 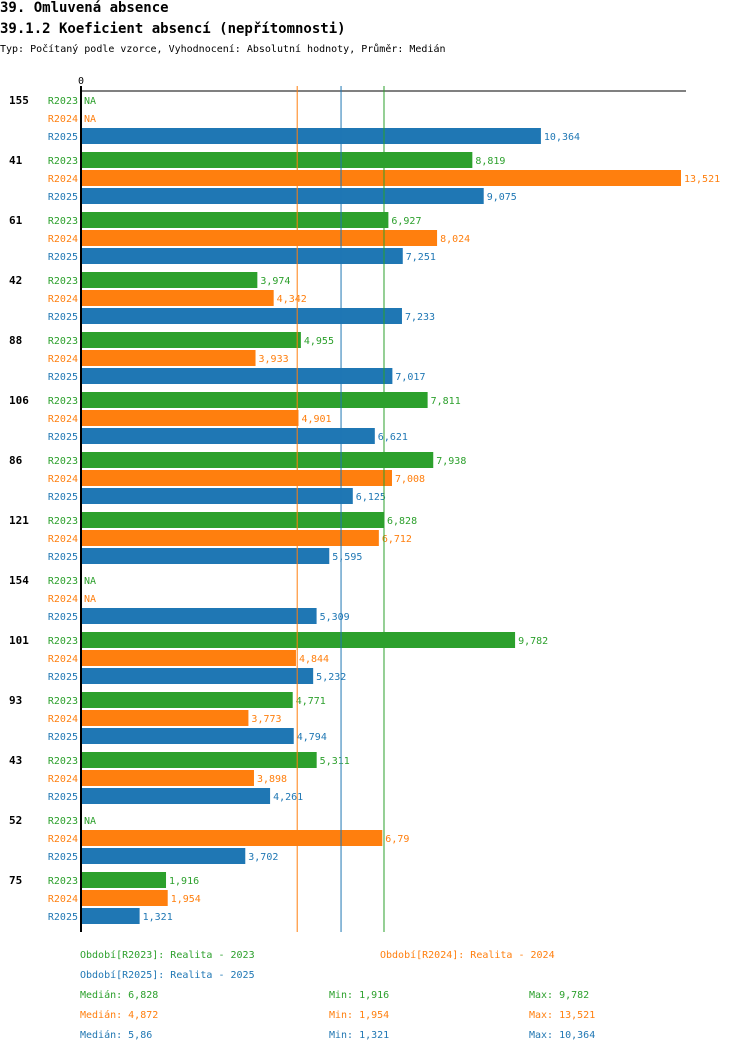 What do you see at coordinates (119, 995) in the screenshot?
I see `legend-median-r2023: Medián: 6,828` at bounding box center [119, 995].